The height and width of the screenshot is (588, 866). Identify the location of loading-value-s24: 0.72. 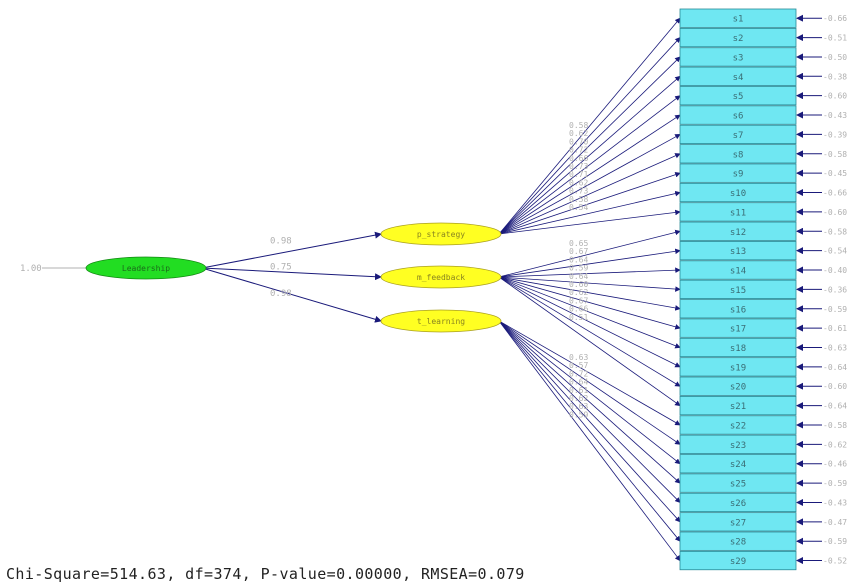
(578, 373).